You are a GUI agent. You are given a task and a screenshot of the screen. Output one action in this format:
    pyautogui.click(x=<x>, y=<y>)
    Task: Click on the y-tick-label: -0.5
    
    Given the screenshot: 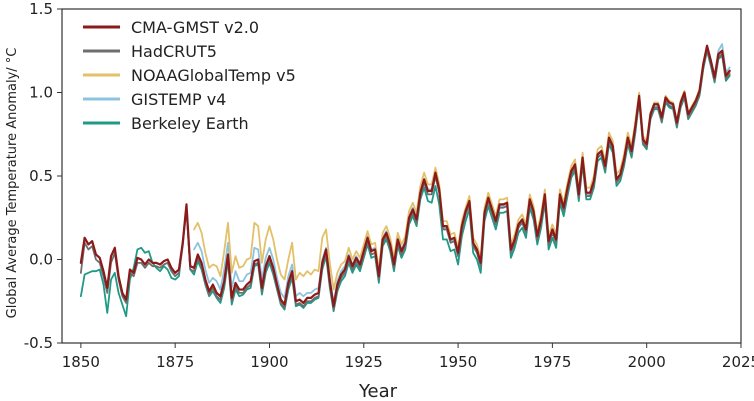 What is the action you would take?
    pyautogui.click(x=38, y=343)
    